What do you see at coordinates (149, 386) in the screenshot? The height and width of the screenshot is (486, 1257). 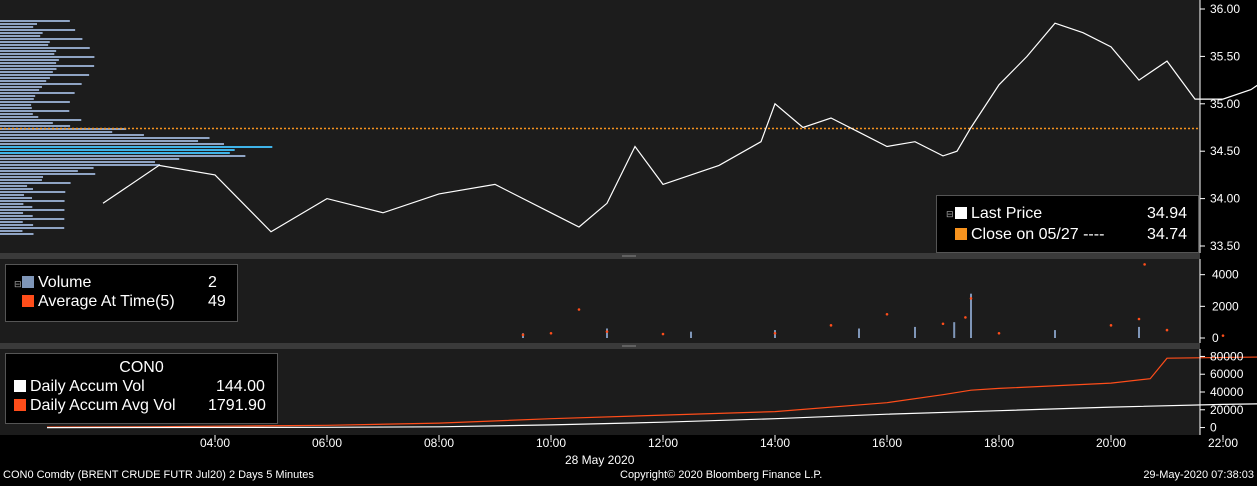 I see `legend-row-accum-vol: Daily Accum Vol 144.00` at bounding box center [149, 386].